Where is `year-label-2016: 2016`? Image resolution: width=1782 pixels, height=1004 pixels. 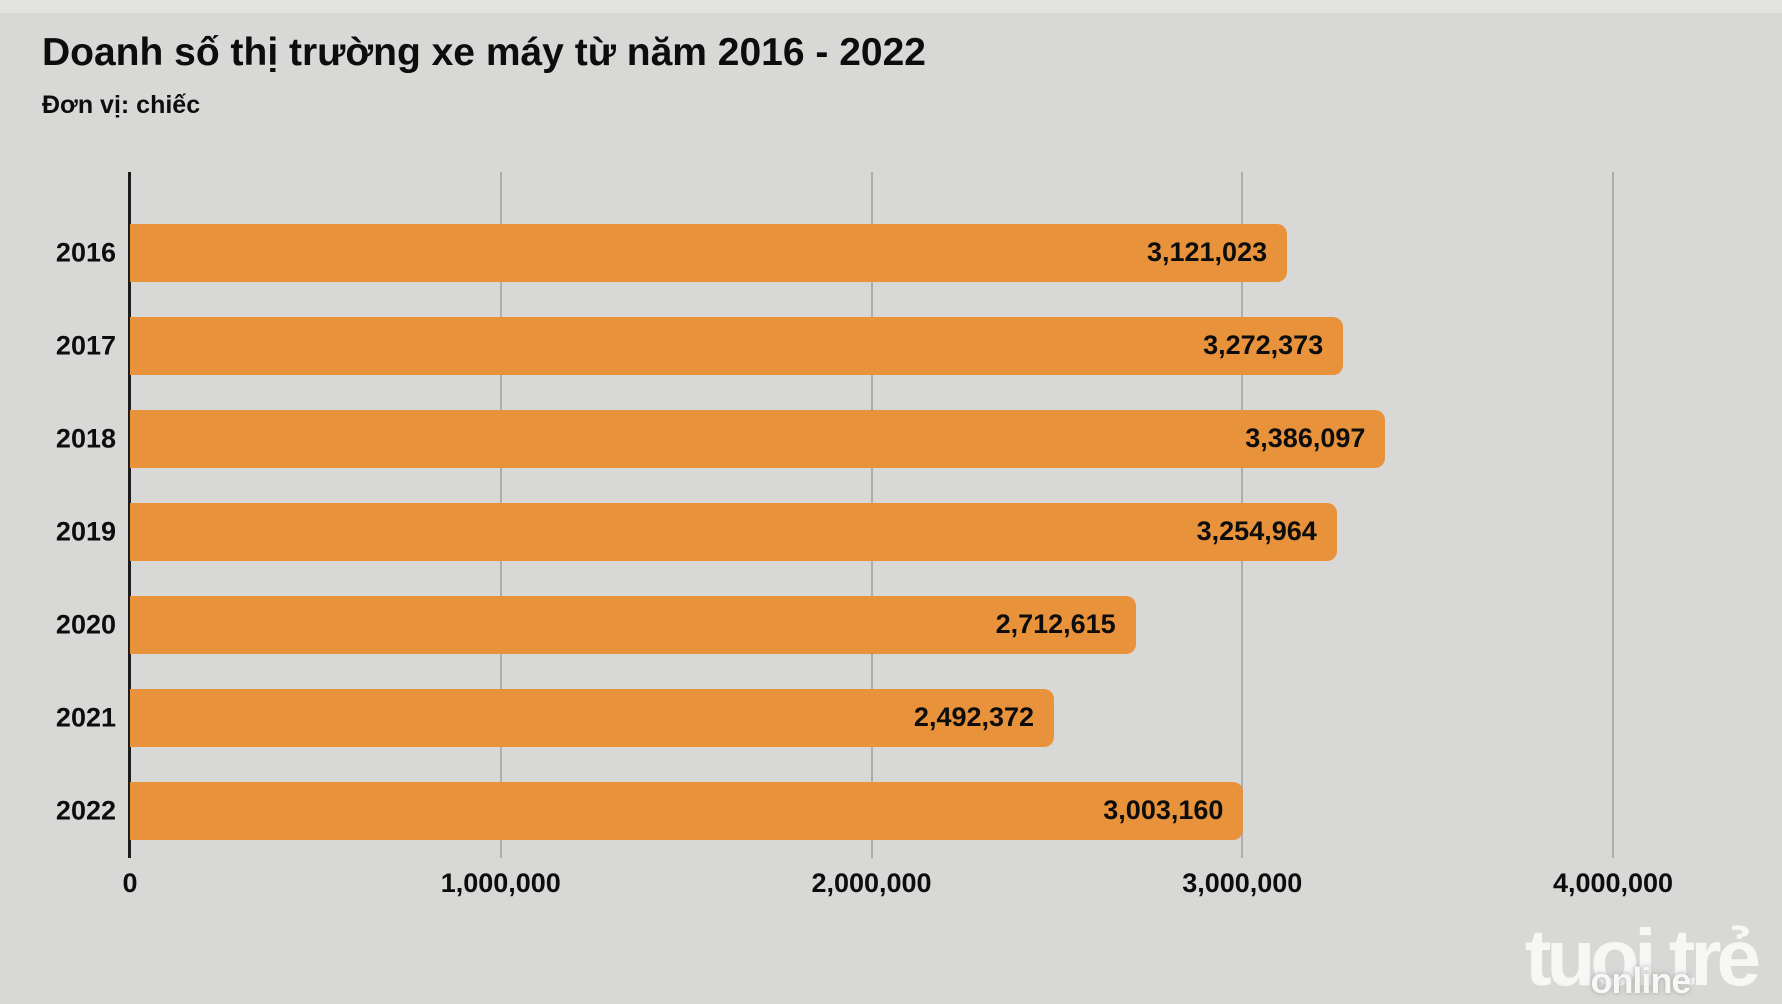
year-label-2016: 2016 is located at coordinates (85, 252).